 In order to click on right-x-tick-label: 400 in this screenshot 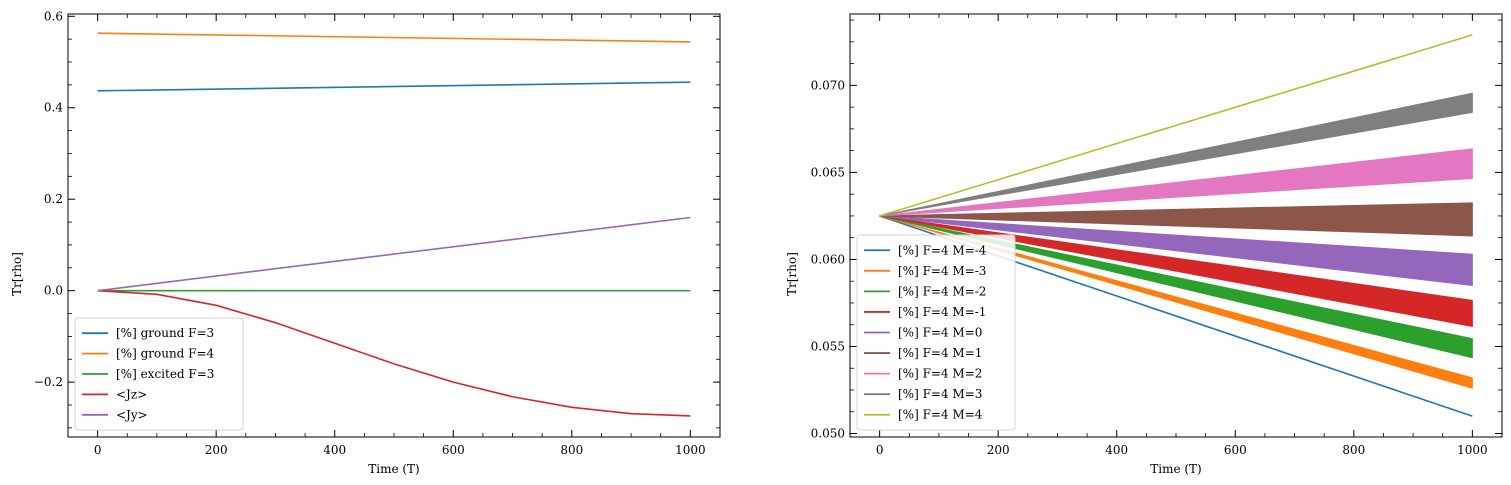, I will do `click(1116, 450)`.